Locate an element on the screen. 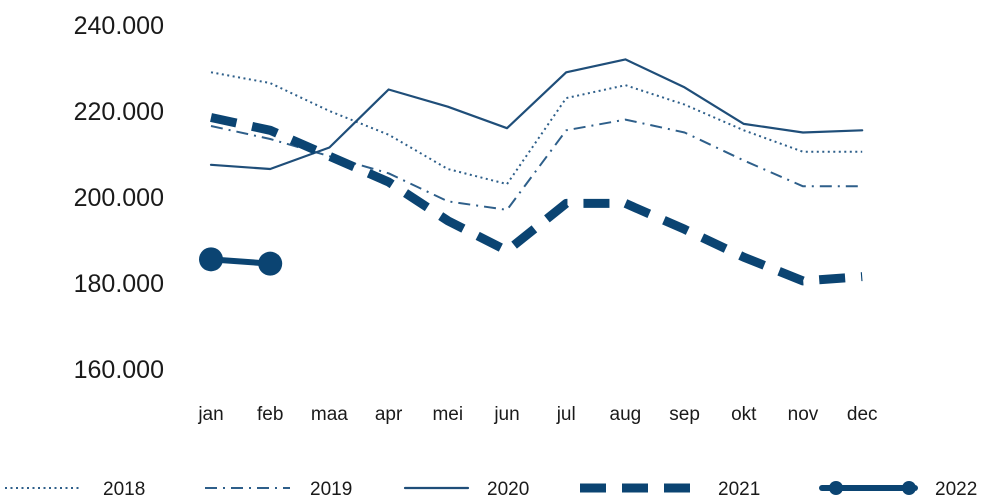 The width and height of the screenshot is (997, 504). y-tick-label: 220.000 is located at coordinates (119, 112).